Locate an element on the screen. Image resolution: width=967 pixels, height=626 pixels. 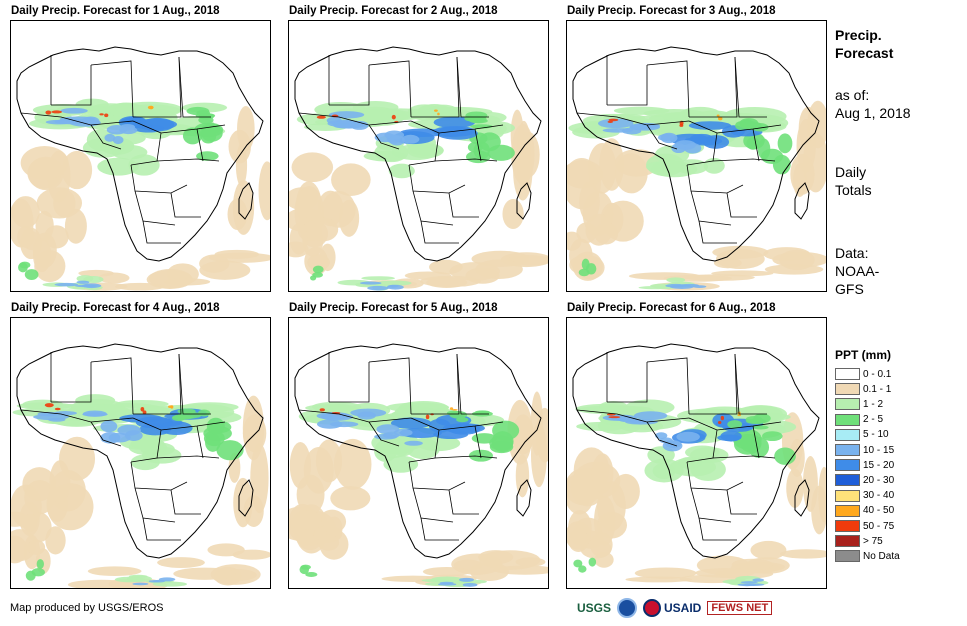
legend-label: 0 - 0.1 is located at coordinates (877, 374).